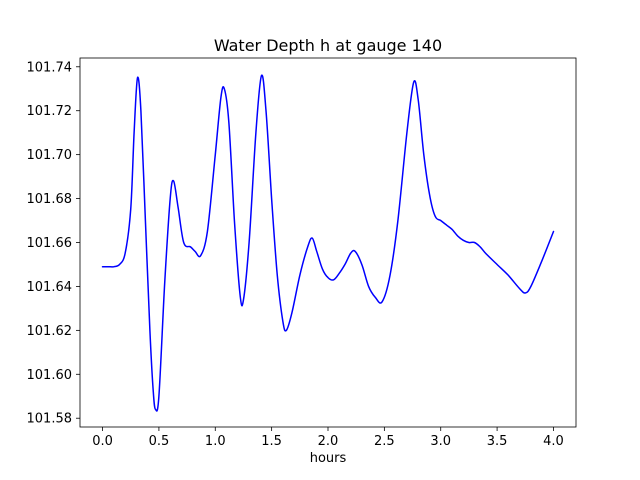  I want to click on x-tick-label: 3.5, so click(497, 441).